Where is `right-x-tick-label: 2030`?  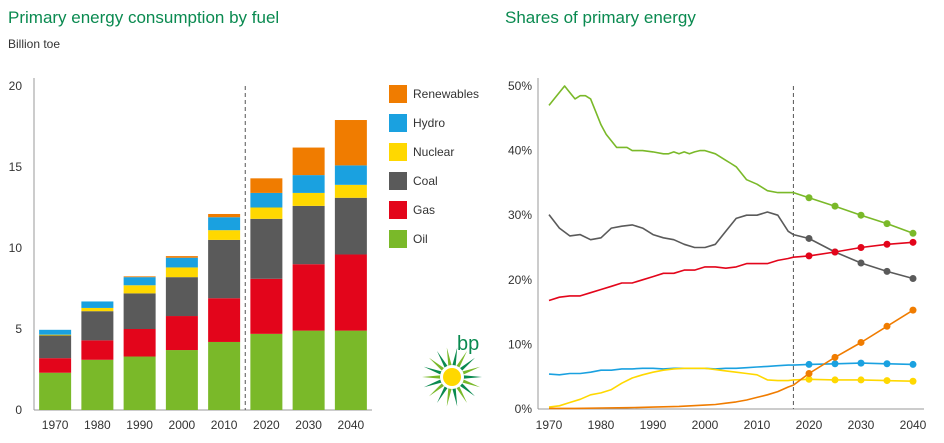 right-x-tick-label: 2030 is located at coordinates (861, 425).